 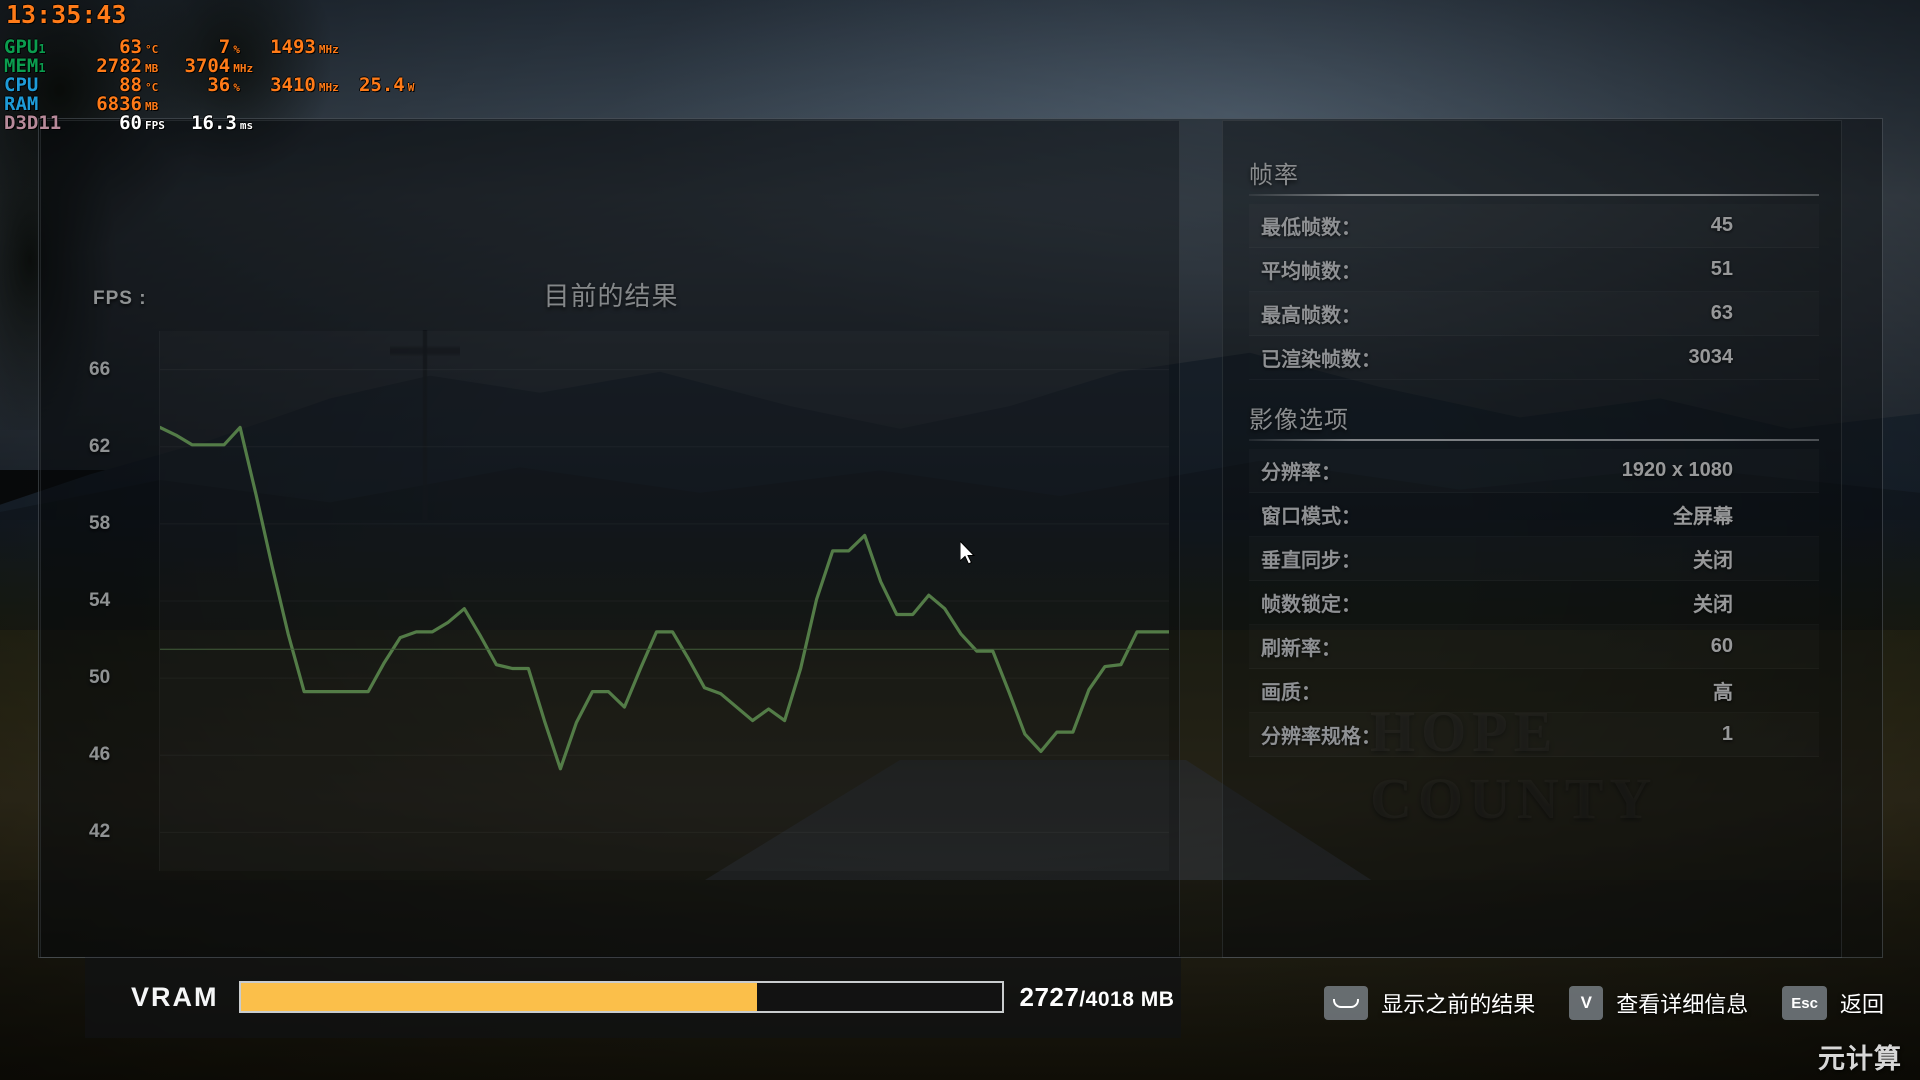 I want to click on stat-value: 高, so click(x=1723, y=693).